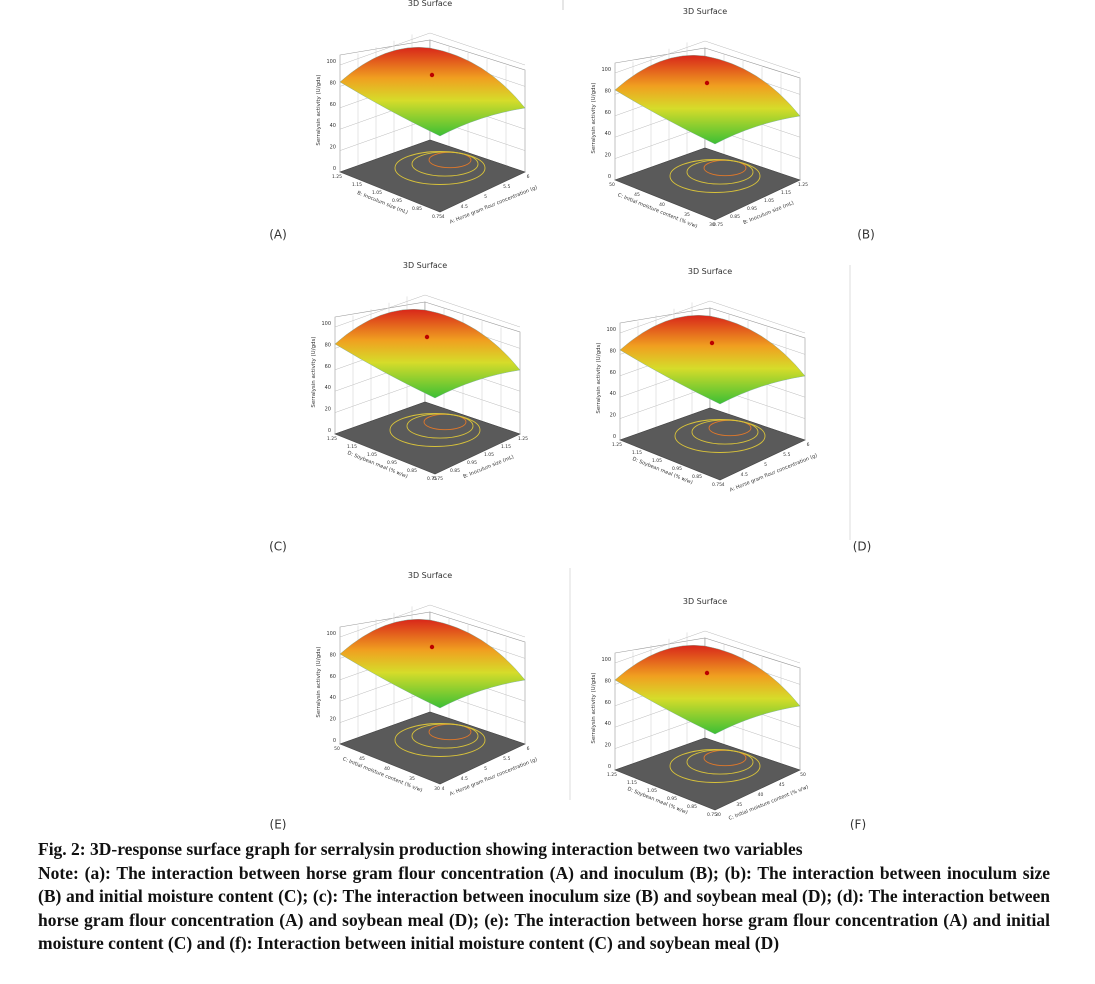  I want to click on right-tick-label: 0.75, so click(718, 225).